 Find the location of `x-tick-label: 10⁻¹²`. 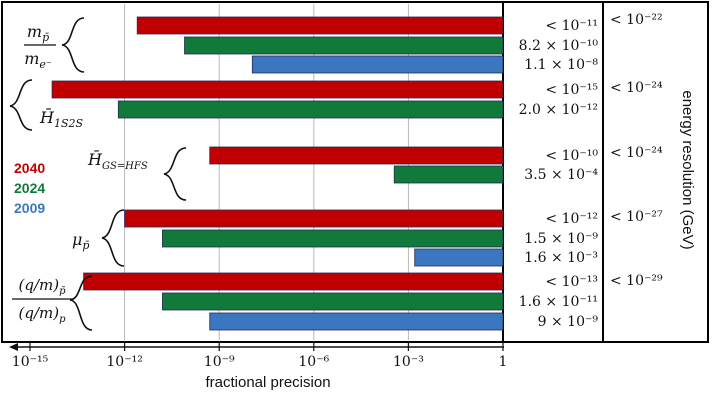

x-tick-label: 10⁻¹² is located at coordinates (124, 362).